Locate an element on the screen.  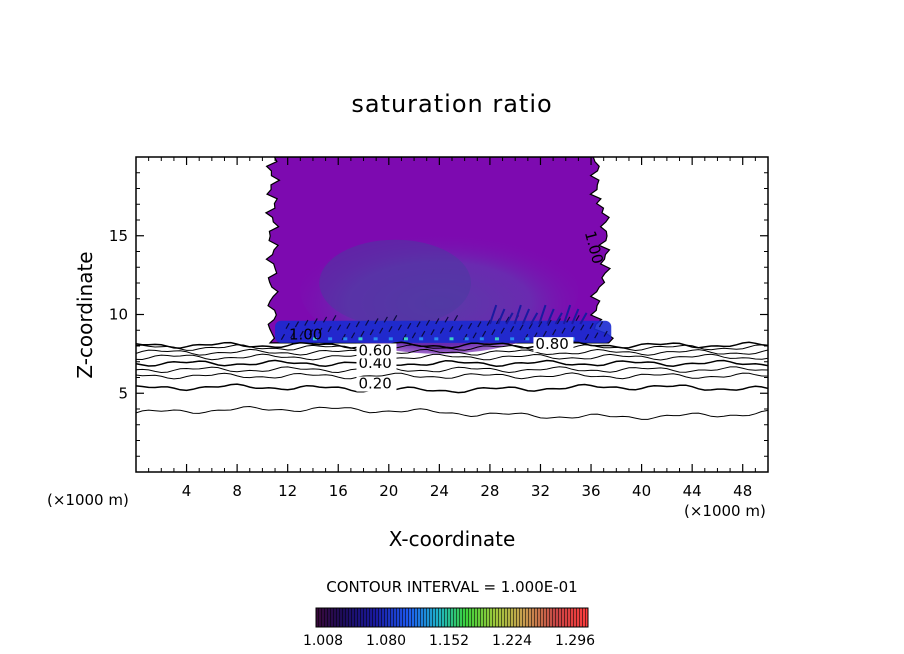
x-unit-left: (×1000 m) is located at coordinates (88, 500).